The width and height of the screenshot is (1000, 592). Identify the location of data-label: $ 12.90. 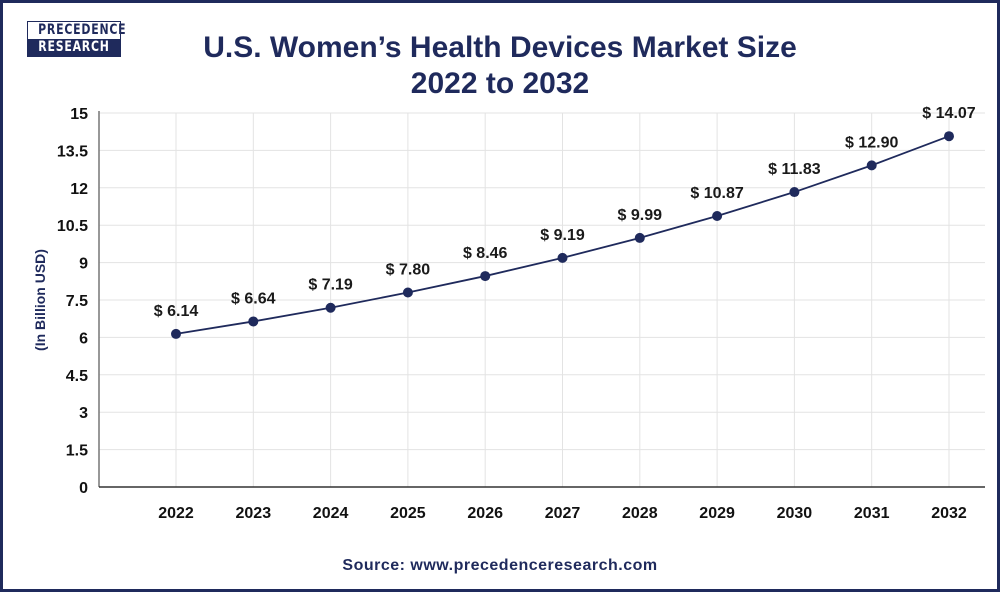
(871, 142).